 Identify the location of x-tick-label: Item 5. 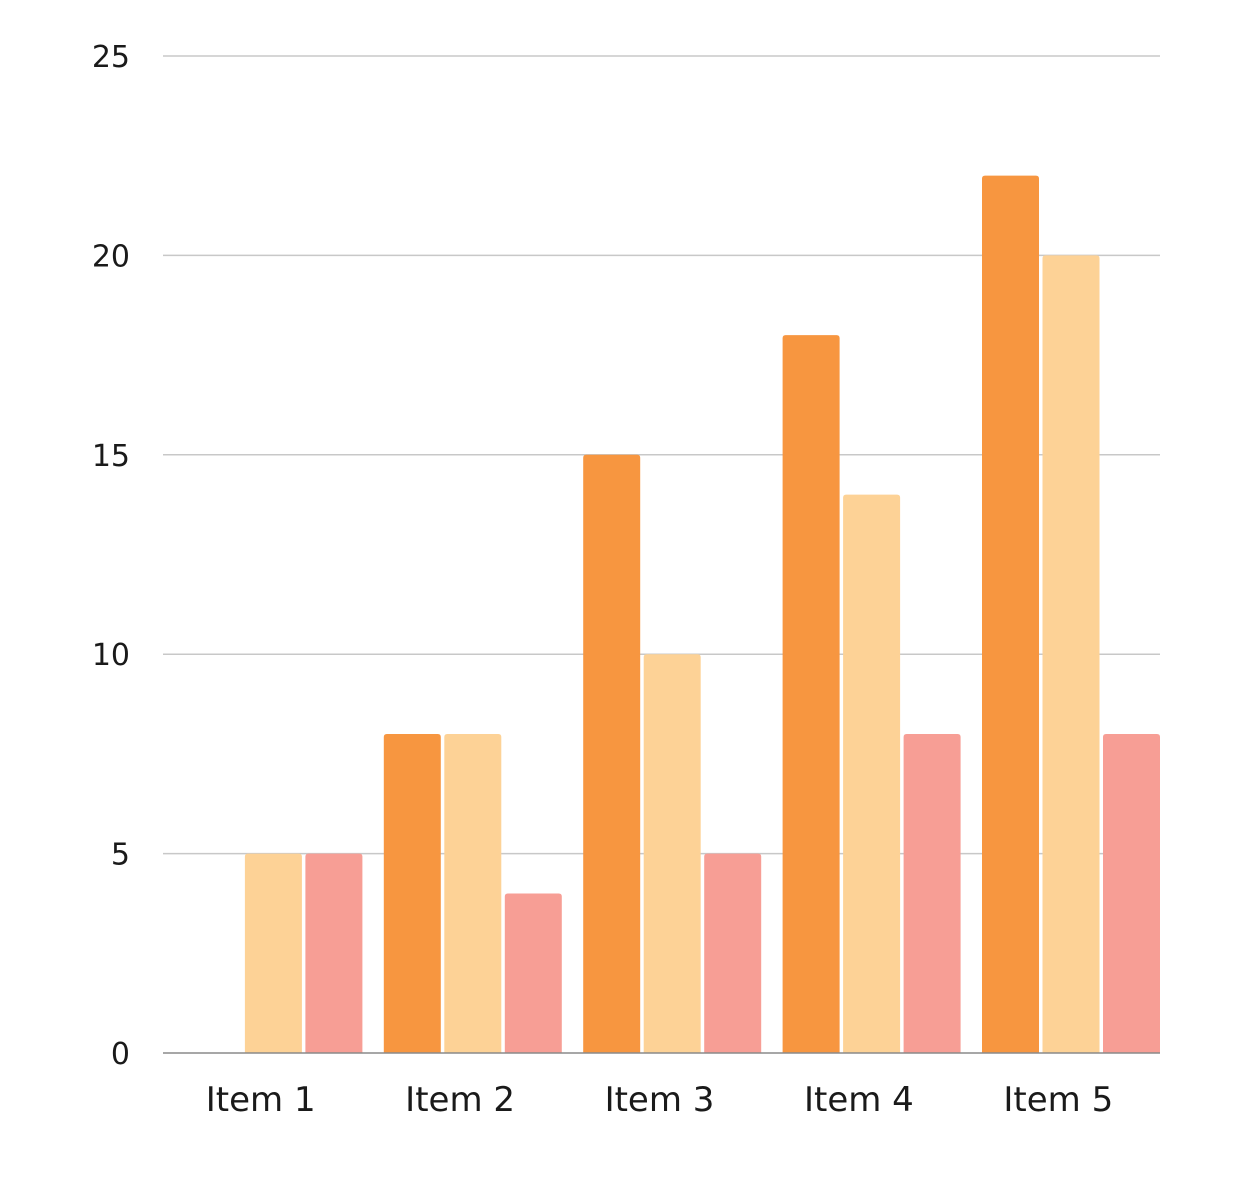
(1058, 1100).